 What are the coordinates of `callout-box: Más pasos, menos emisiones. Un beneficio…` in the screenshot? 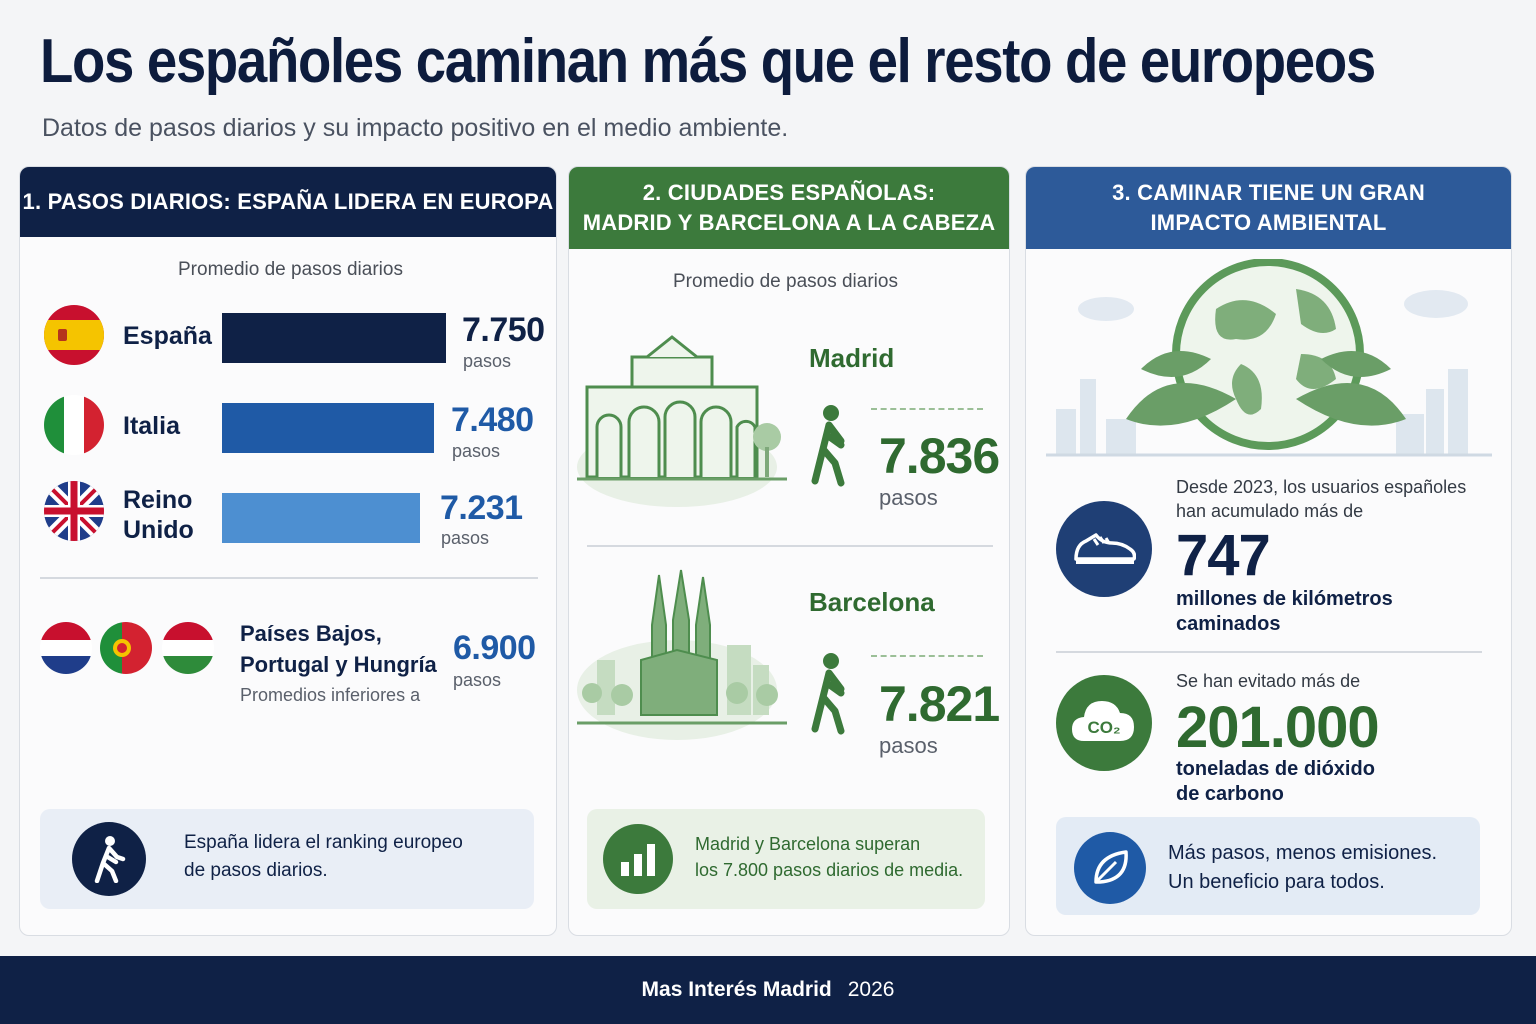 It's located at (1268, 866).